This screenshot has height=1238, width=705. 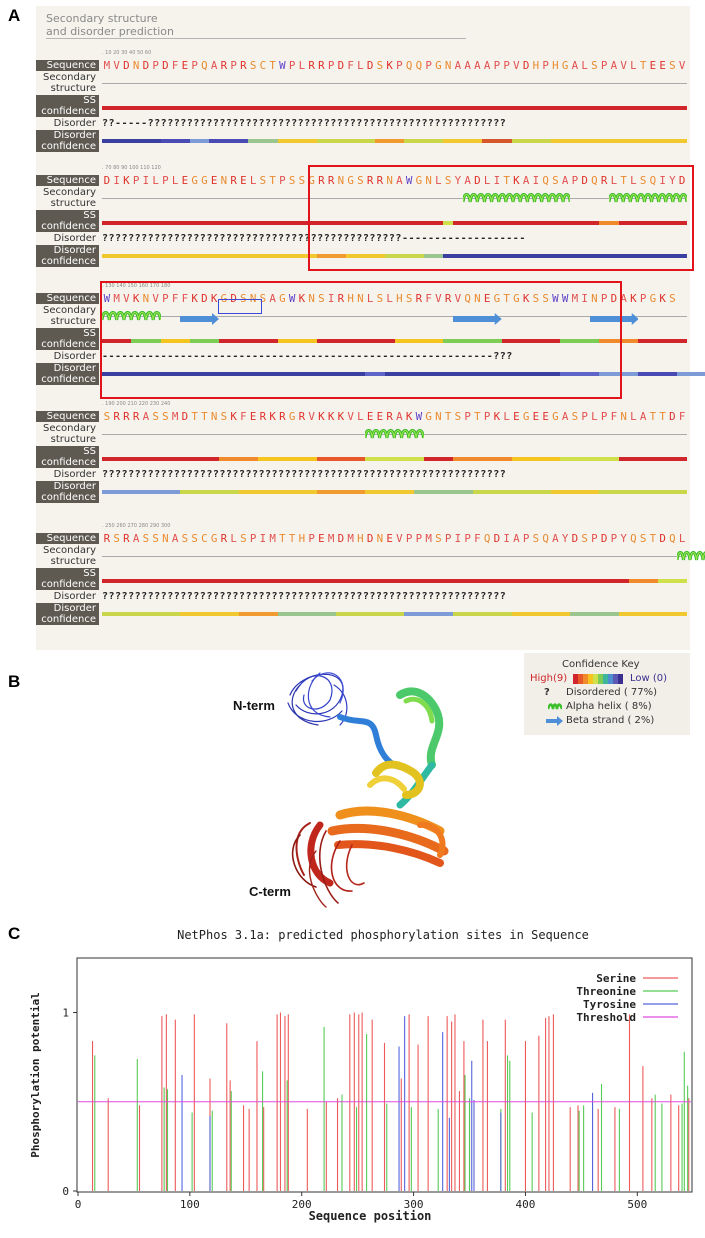 What do you see at coordinates (136, 286) in the screenshot?
I see `position-ruler: . 130 140 150 160 170 180` at bounding box center [136, 286].